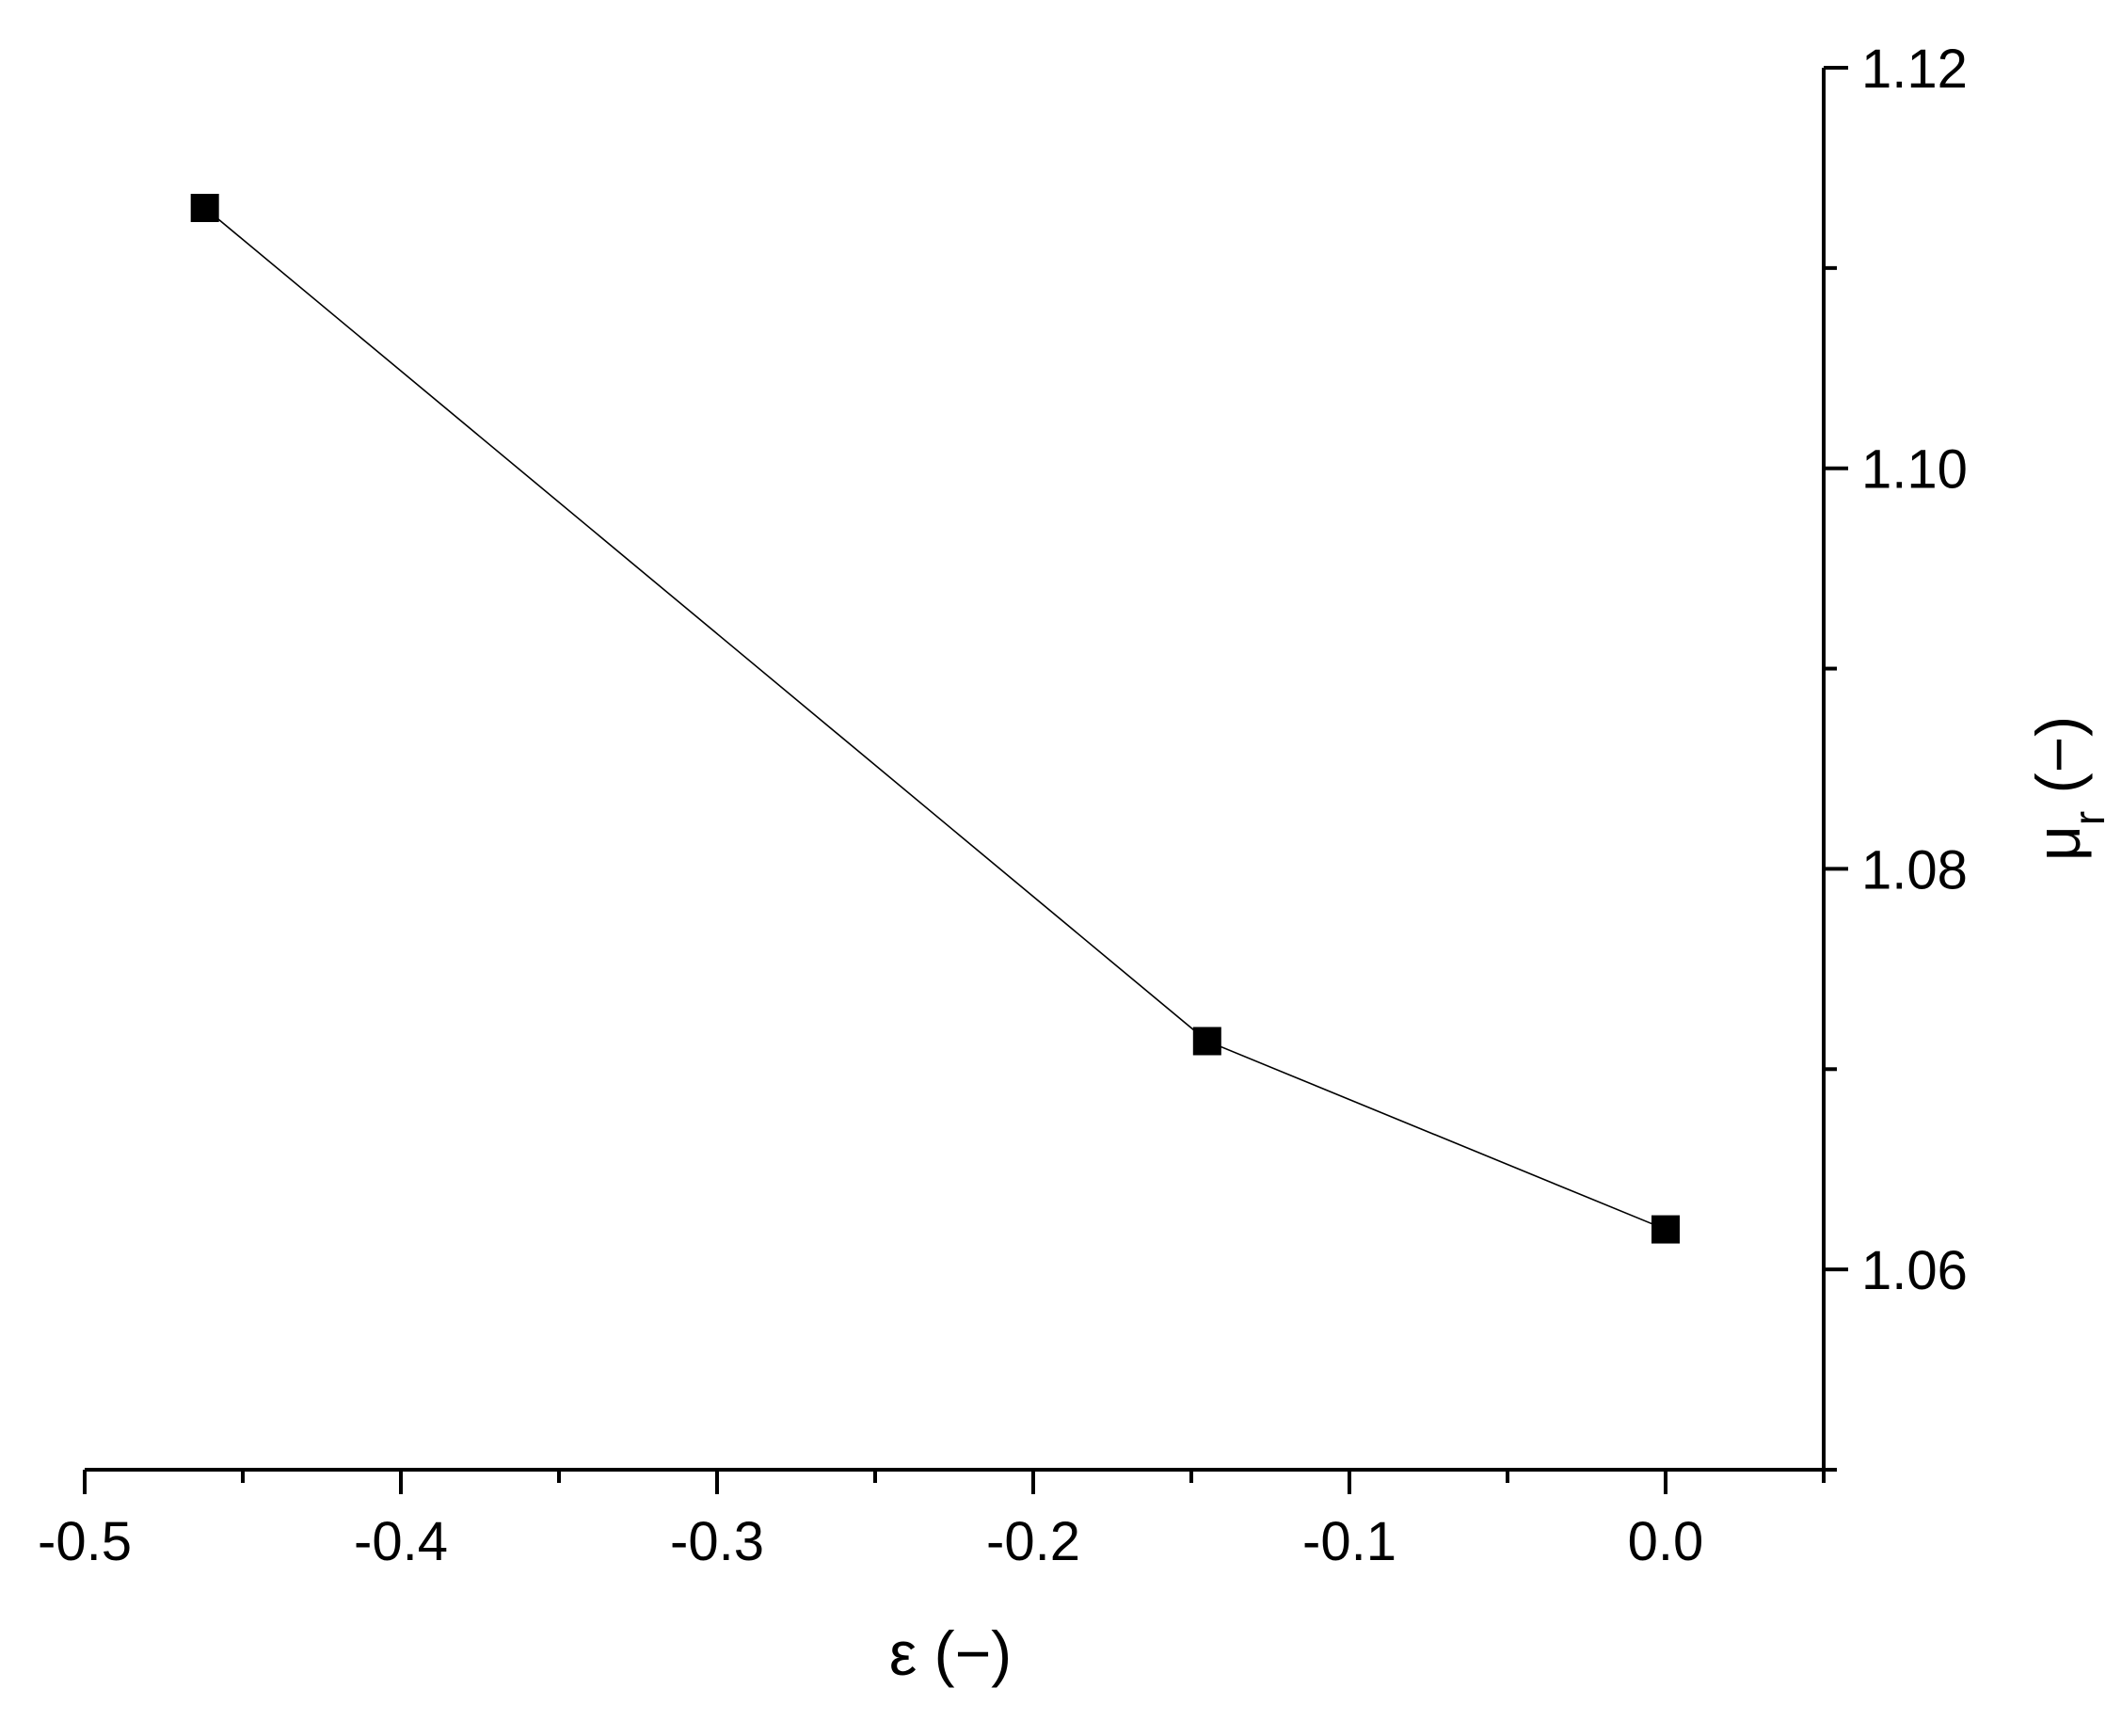 The width and height of the screenshot is (2106, 1736). Describe the element at coordinates (950, 1653) in the screenshot. I see `x-axis-label: ε (−)` at that location.